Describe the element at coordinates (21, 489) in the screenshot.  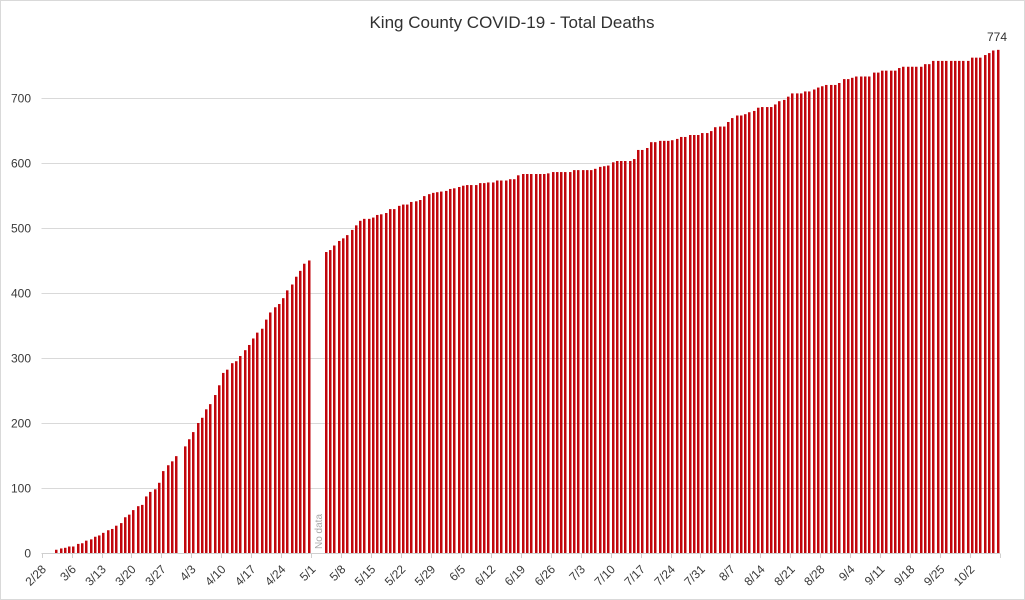
I see `svg-text: 100` at that location.